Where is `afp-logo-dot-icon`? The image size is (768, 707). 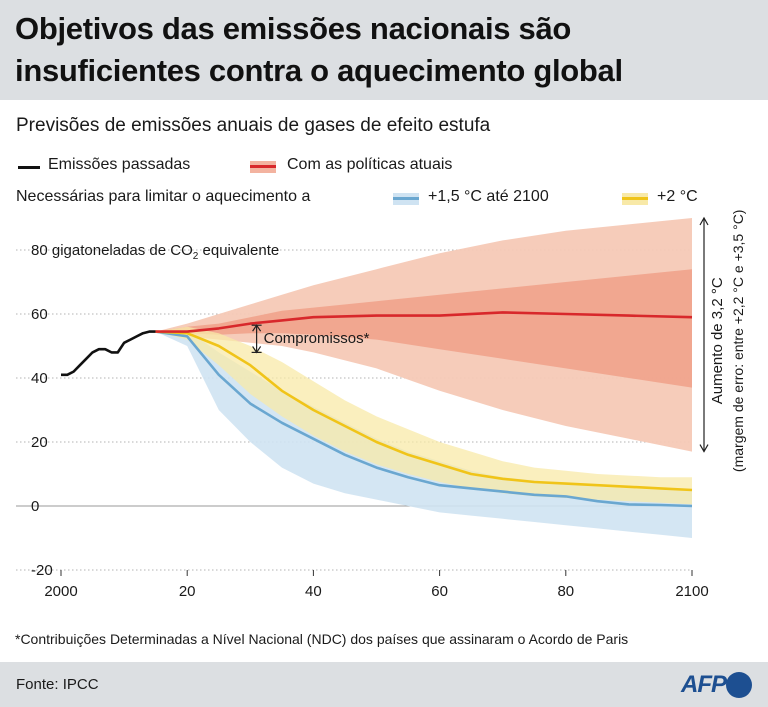
afp-logo-dot-icon is located at coordinates (739, 685).